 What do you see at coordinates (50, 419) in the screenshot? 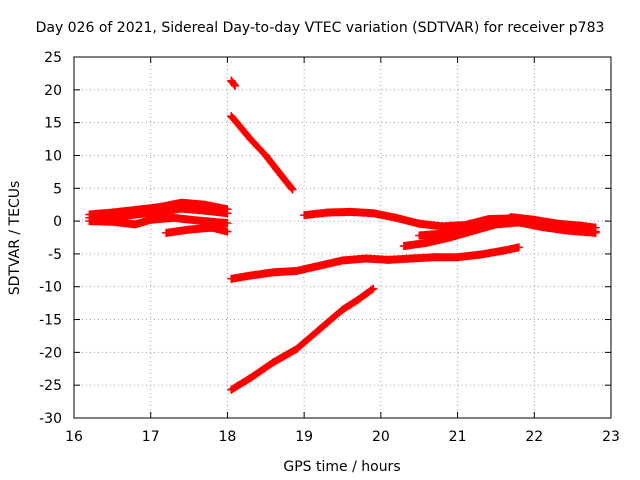
I see `y-tick-label: -30` at bounding box center [50, 419].